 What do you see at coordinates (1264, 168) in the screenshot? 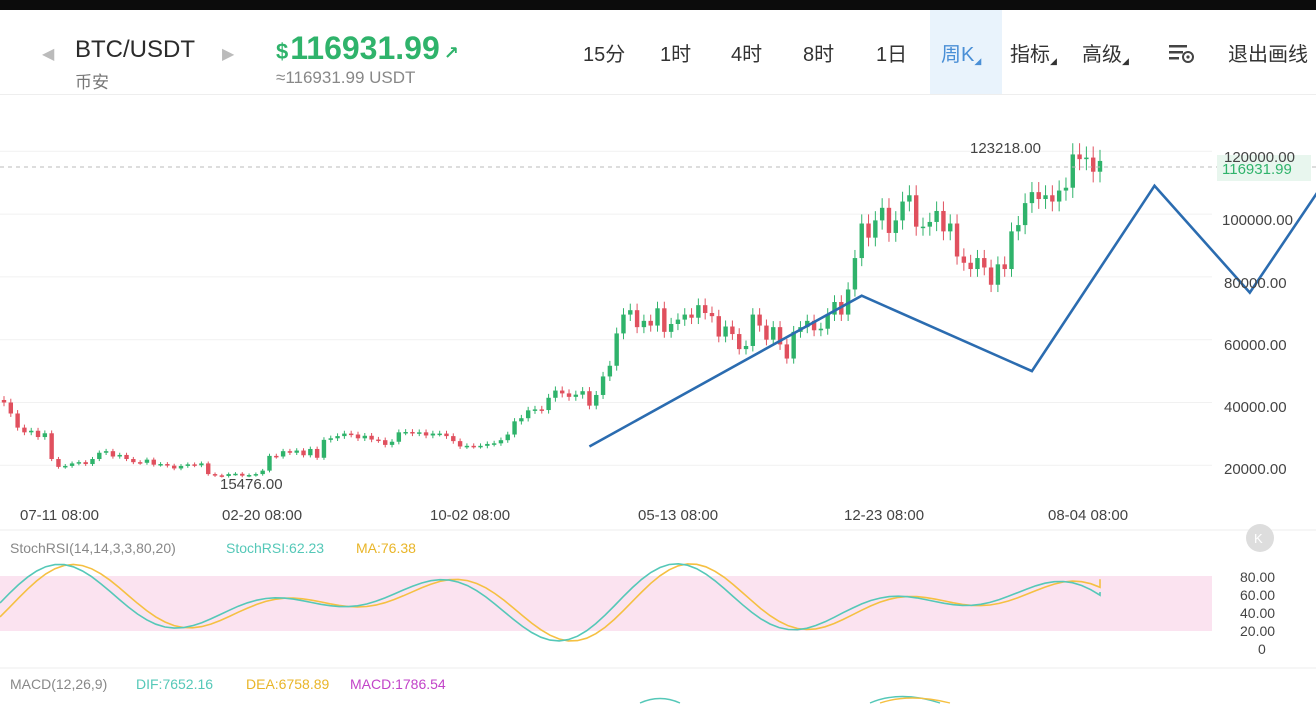
I see `current-price-tag` at bounding box center [1264, 168].